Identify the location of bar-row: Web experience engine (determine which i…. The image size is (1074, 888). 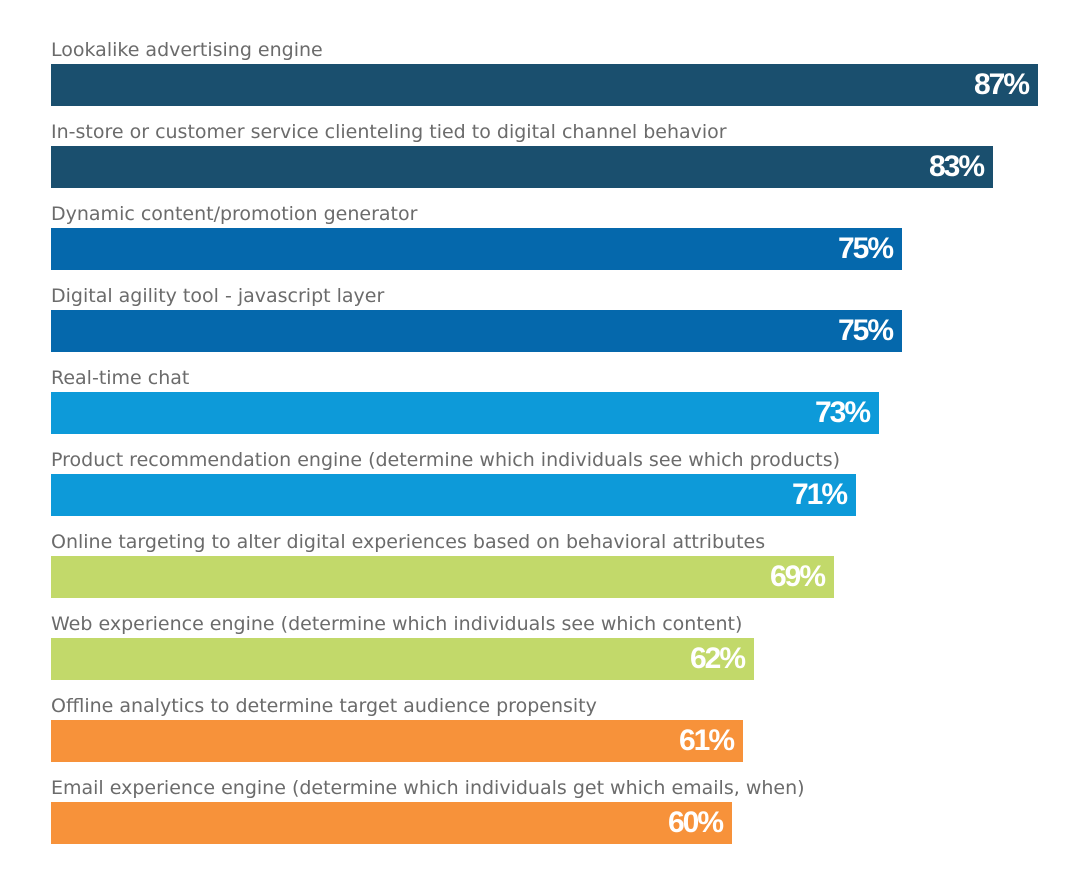
(537, 647).